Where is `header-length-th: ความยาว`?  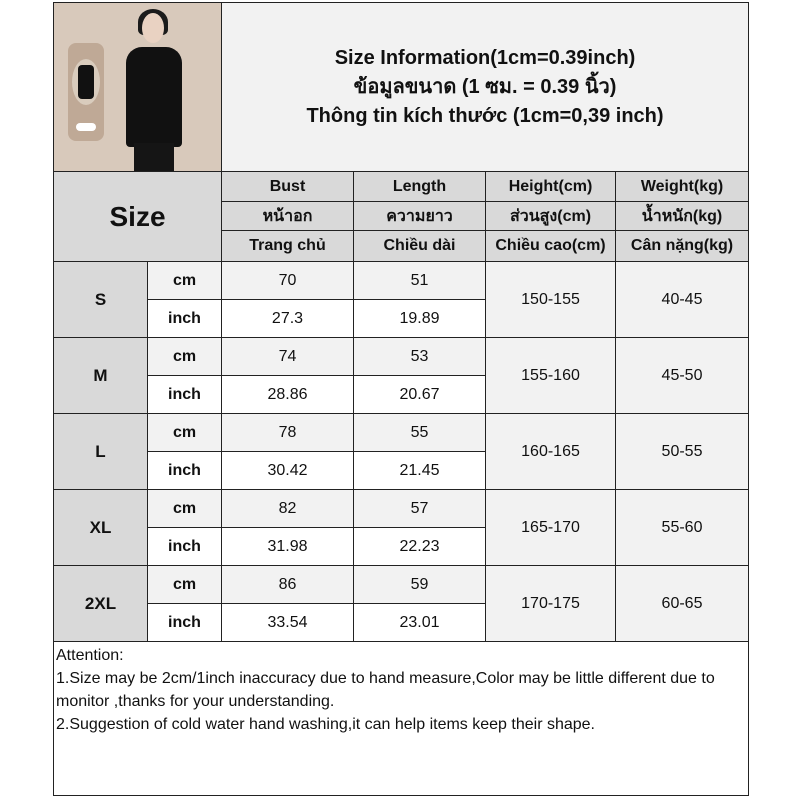
header-length-th: ความยาว is located at coordinates (419, 216).